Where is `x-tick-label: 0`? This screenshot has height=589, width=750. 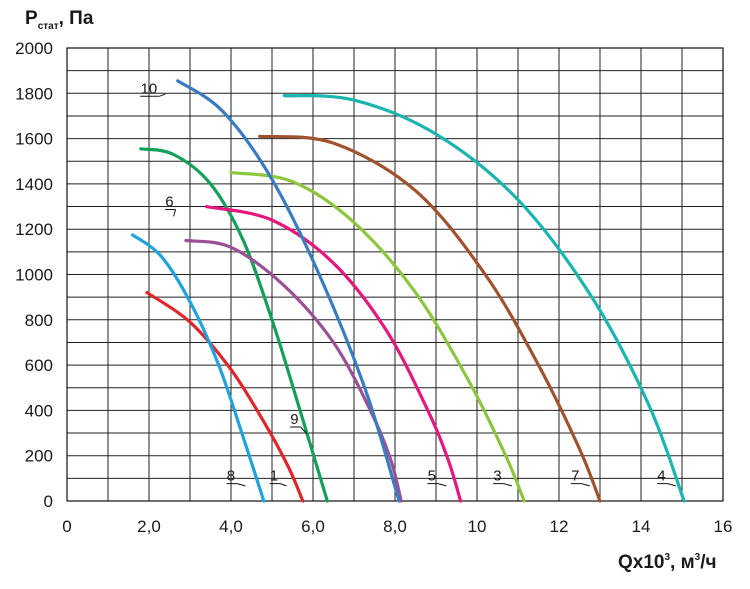 x-tick-label: 0 is located at coordinates (66, 526).